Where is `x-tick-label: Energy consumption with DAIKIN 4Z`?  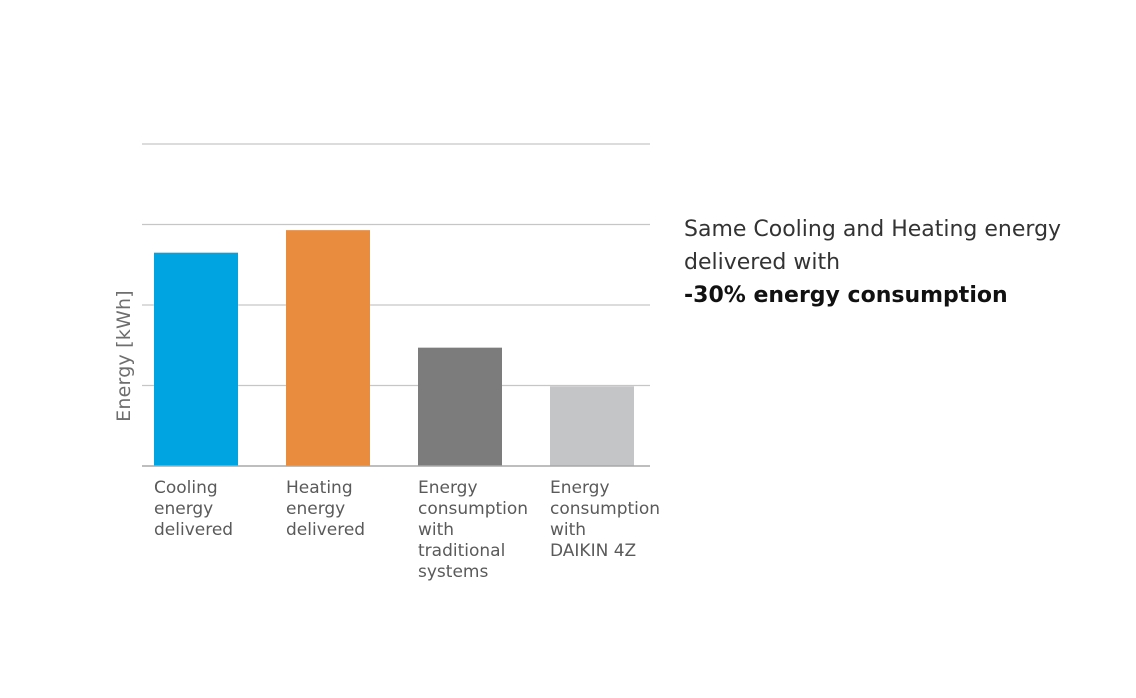 x-tick-label: Energy consumption with DAIKIN 4Z is located at coordinates (605, 519).